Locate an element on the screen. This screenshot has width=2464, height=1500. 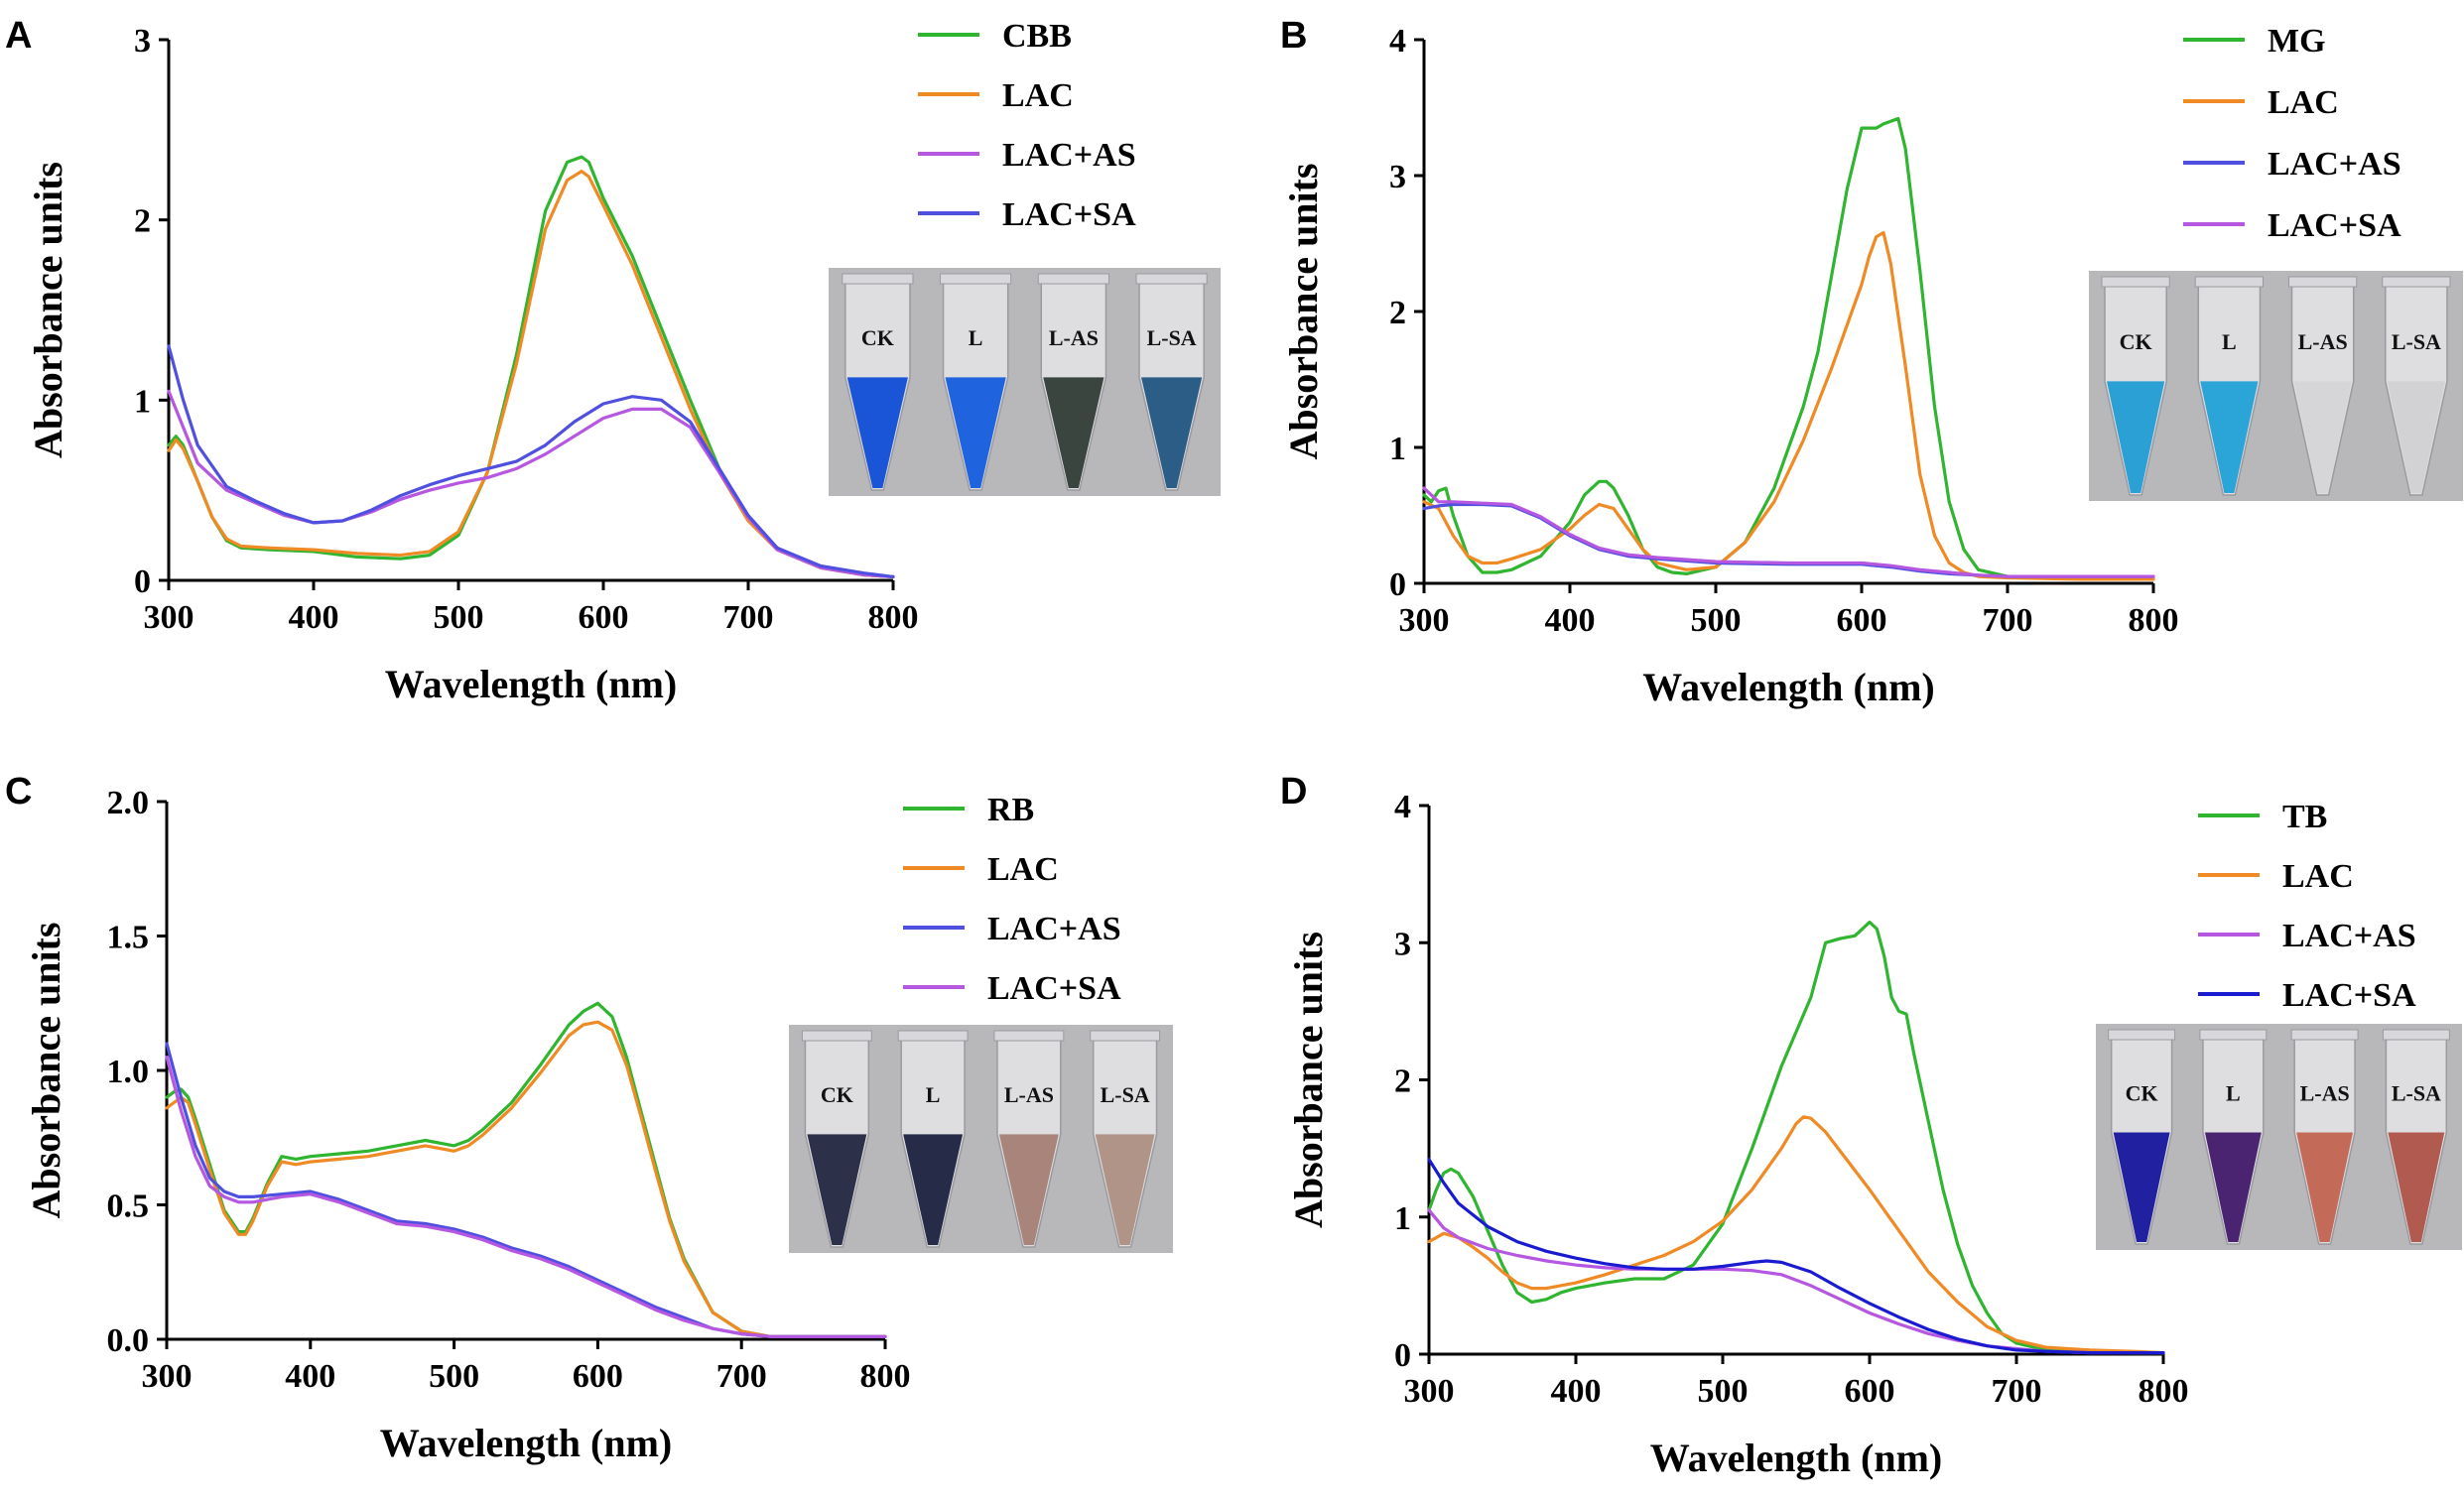
panel-b-series-mg is located at coordinates (1788, 348).